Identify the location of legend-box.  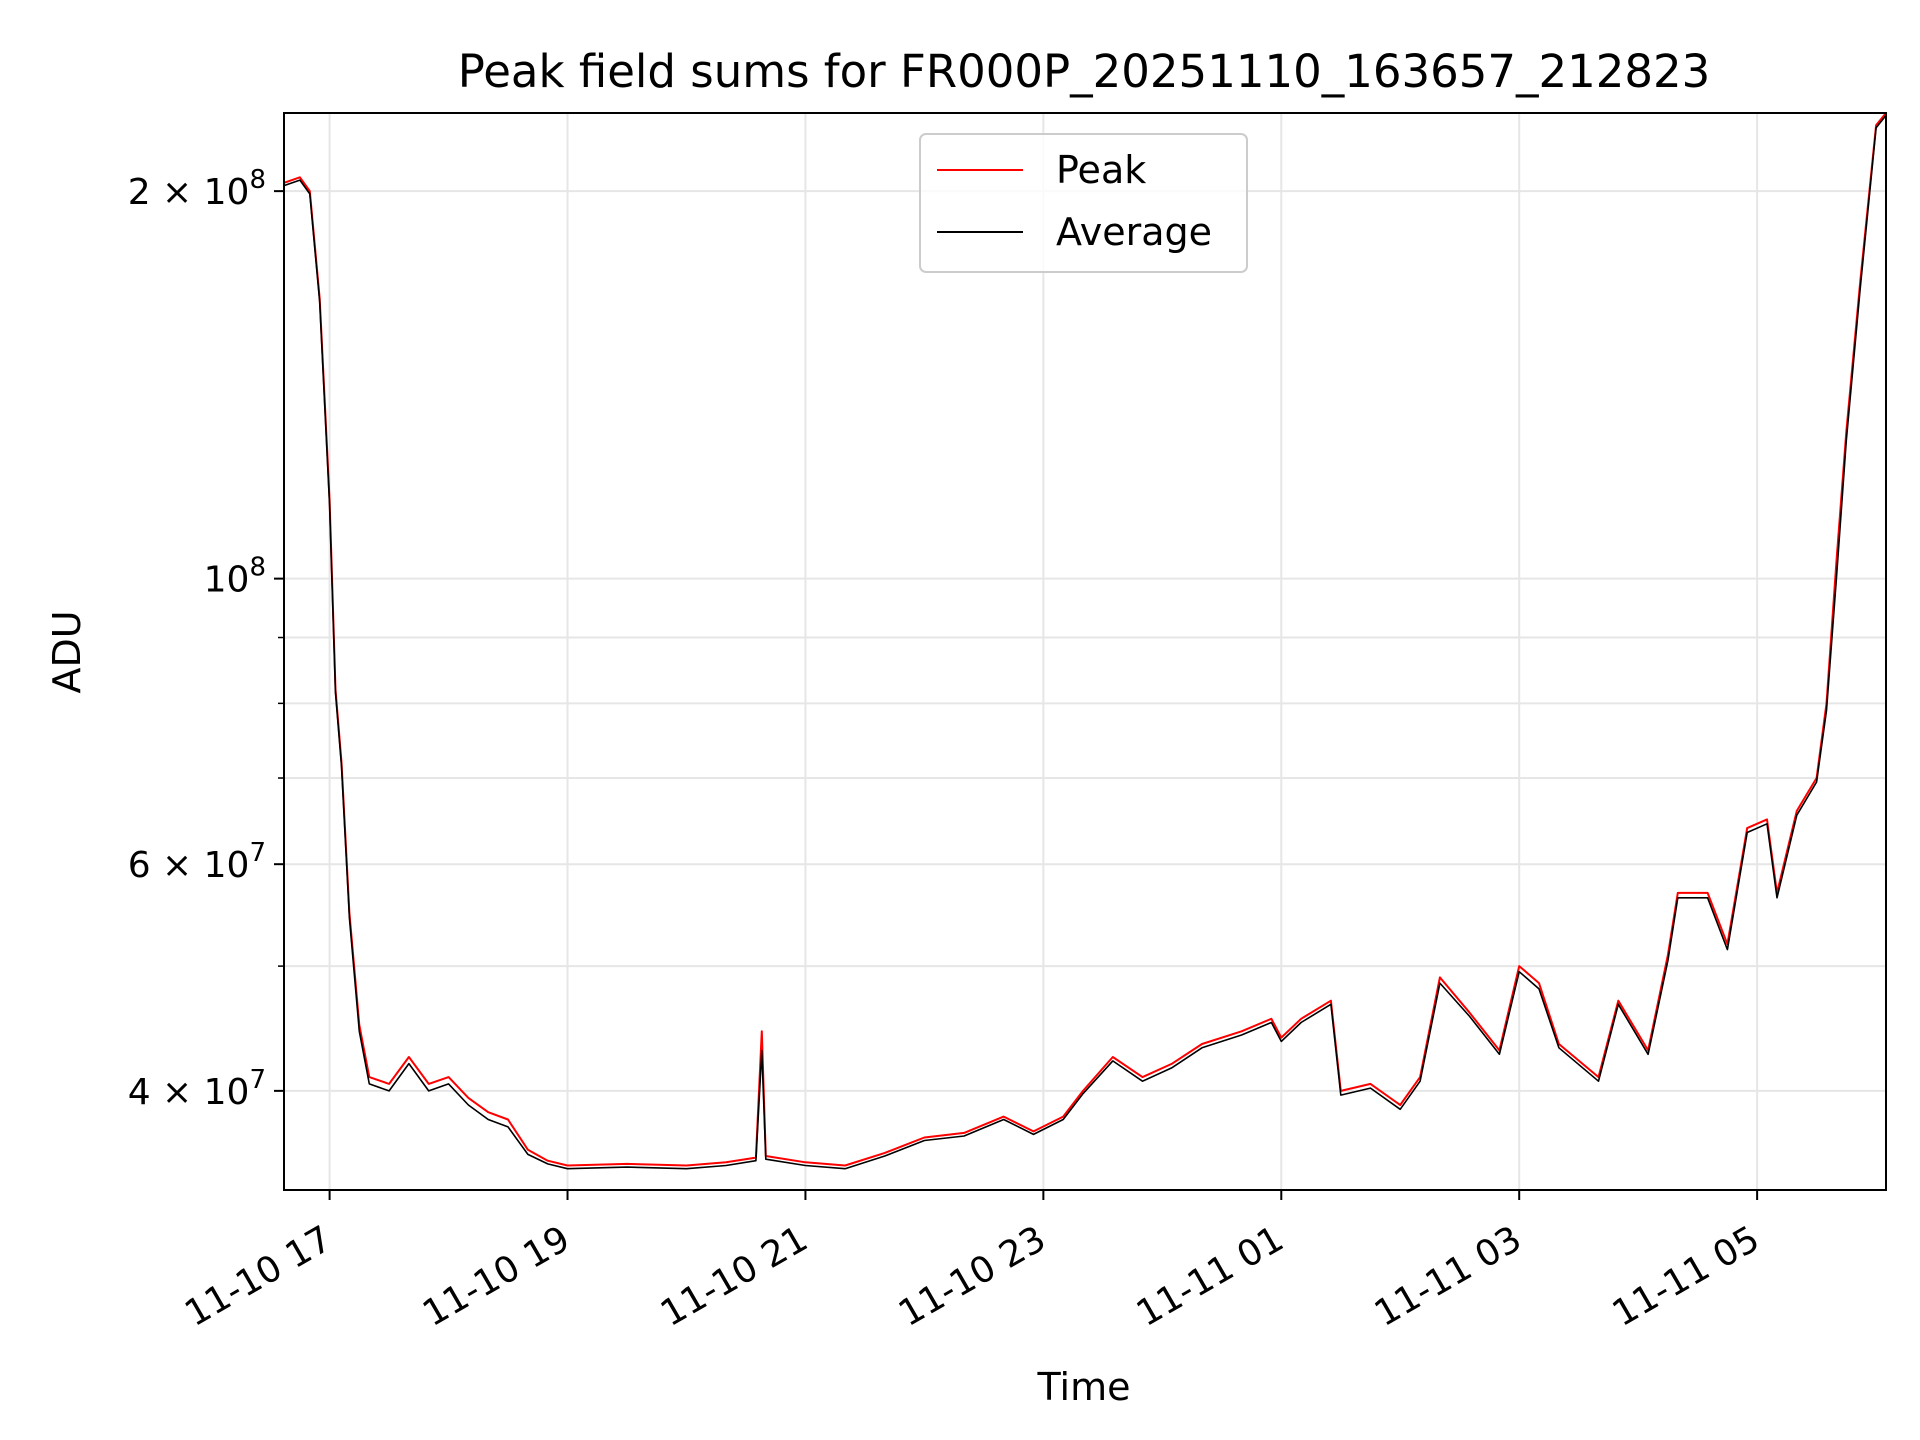
(1083, 203).